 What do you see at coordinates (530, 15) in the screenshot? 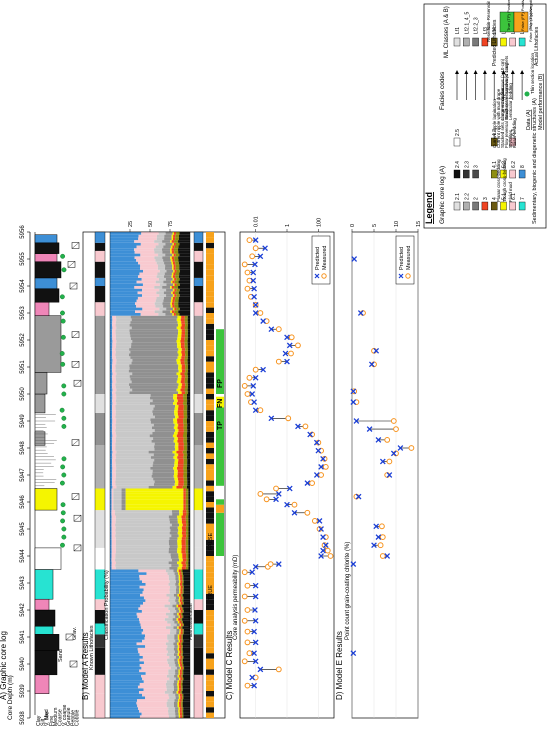
I see `legend-tn-text: True (TN) Negative` at bounding box center [530, 15].